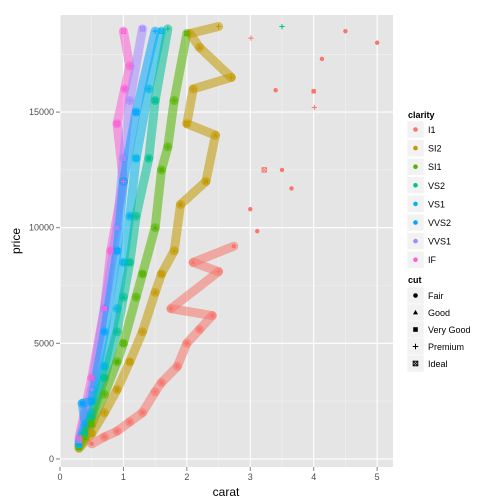 The image size is (504, 504). What do you see at coordinates (186, 477) in the screenshot?
I see `x-tick-label: 2` at bounding box center [186, 477].